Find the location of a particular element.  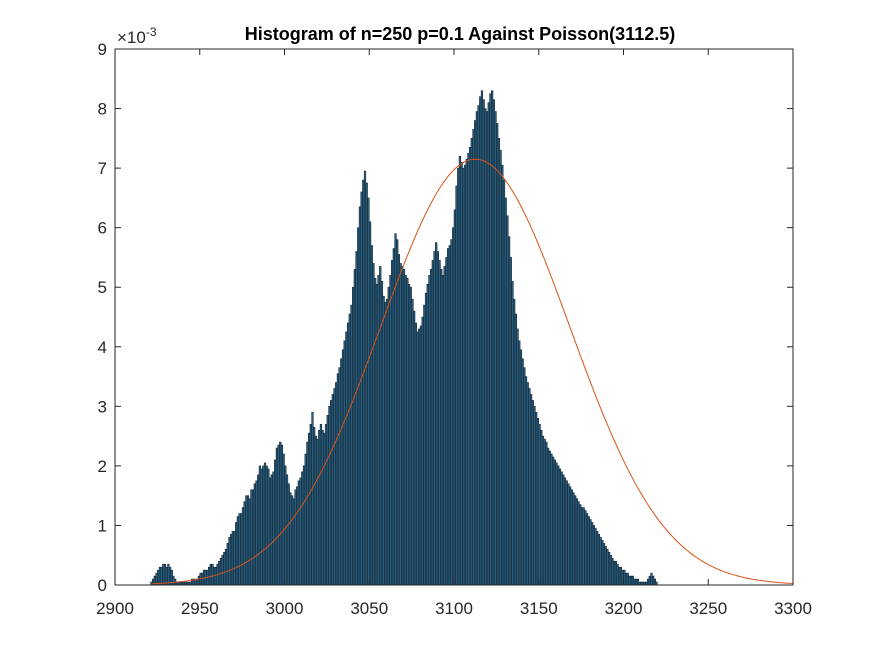

x-tick-label: 3250 is located at coordinates (708, 608).